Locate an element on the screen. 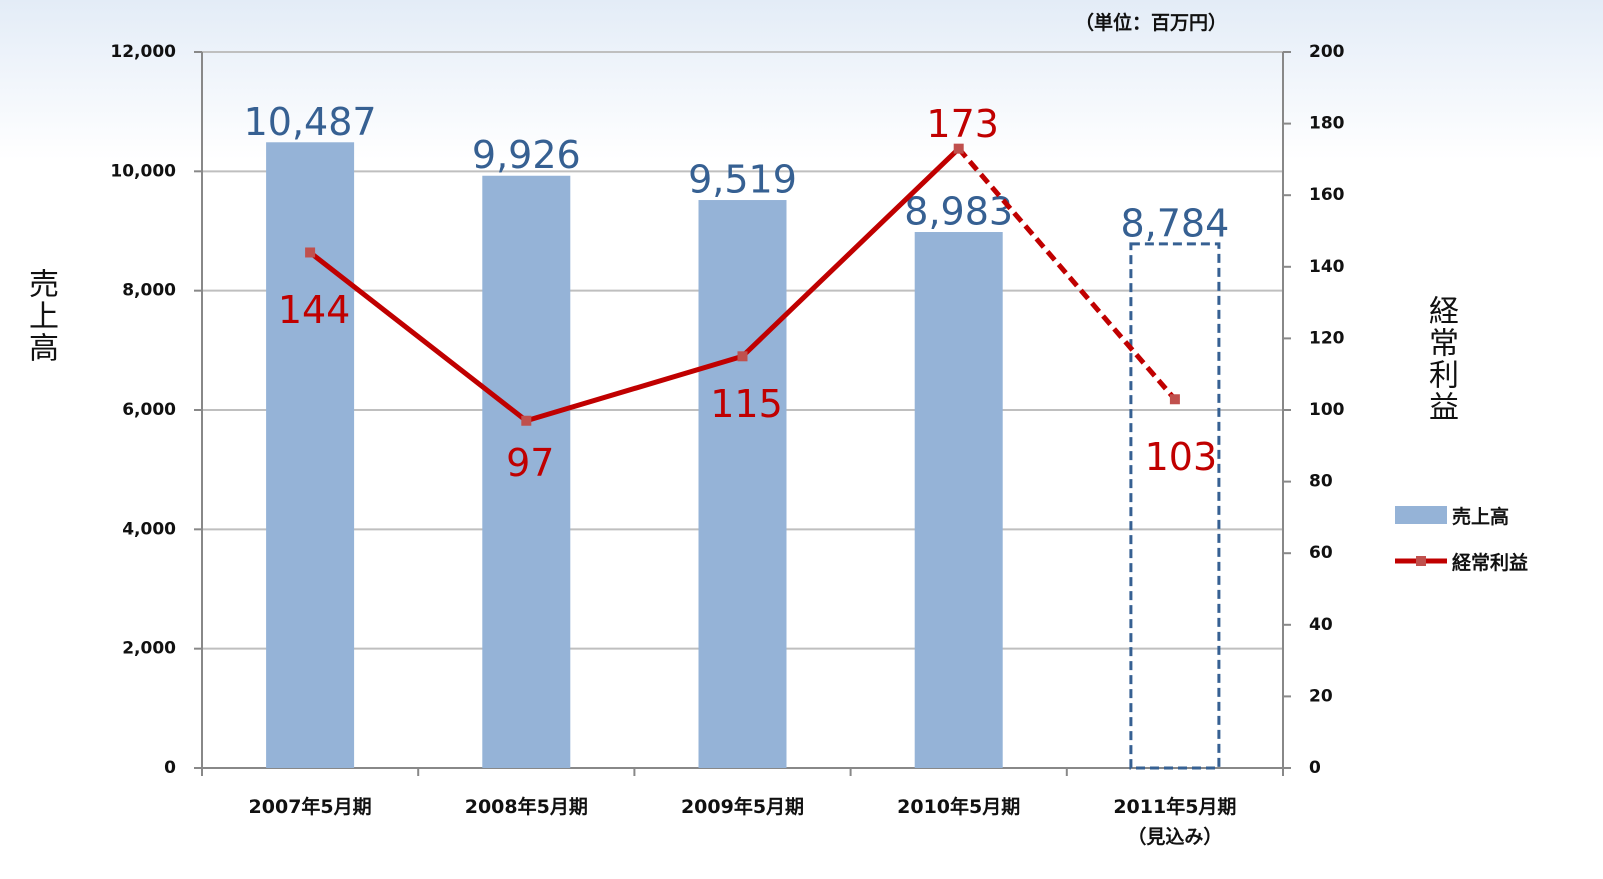 The width and height of the screenshot is (1603, 879). legend-label: 経常利益 is located at coordinates (1490, 563).